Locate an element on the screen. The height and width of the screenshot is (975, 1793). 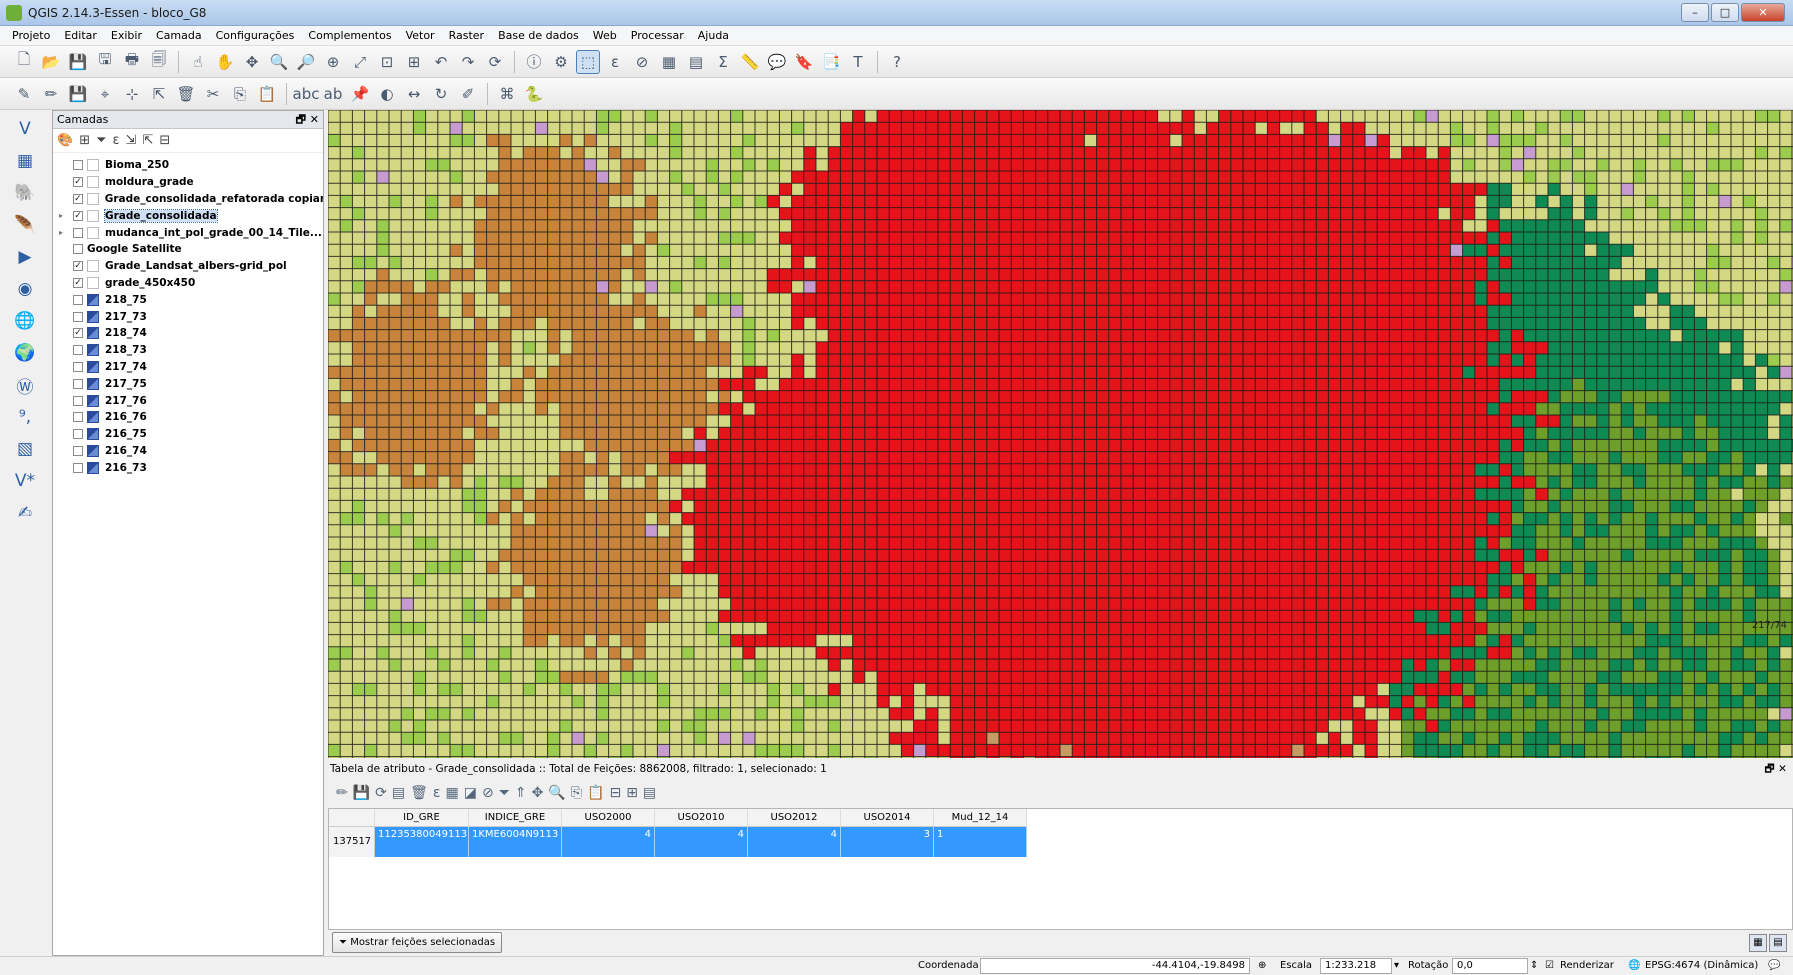
help-icon: ? is located at coordinates (897, 61).